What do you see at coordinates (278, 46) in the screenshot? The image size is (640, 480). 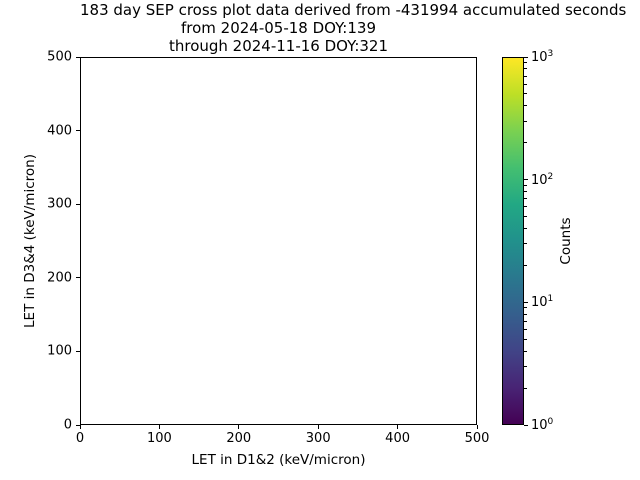 I see `chart-title-line-3: through 2024-11-16 DOY:321` at bounding box center [278, 46].